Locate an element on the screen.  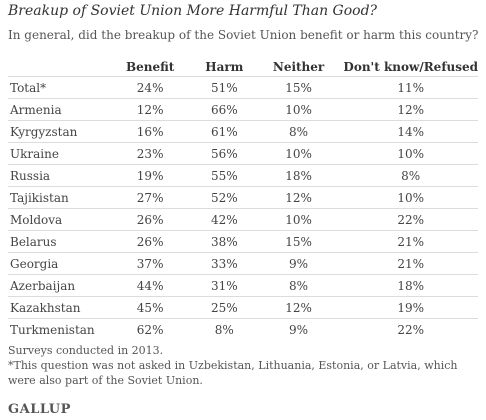
row-benefit-cell: 16% is located at coordinates (150, 131).